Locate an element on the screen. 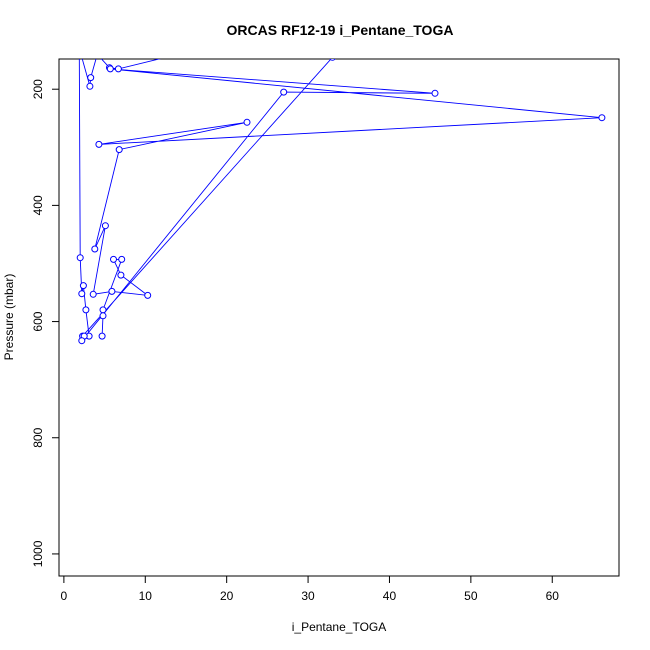  x-tick-label: 0 is located at coordinates (64, 596).